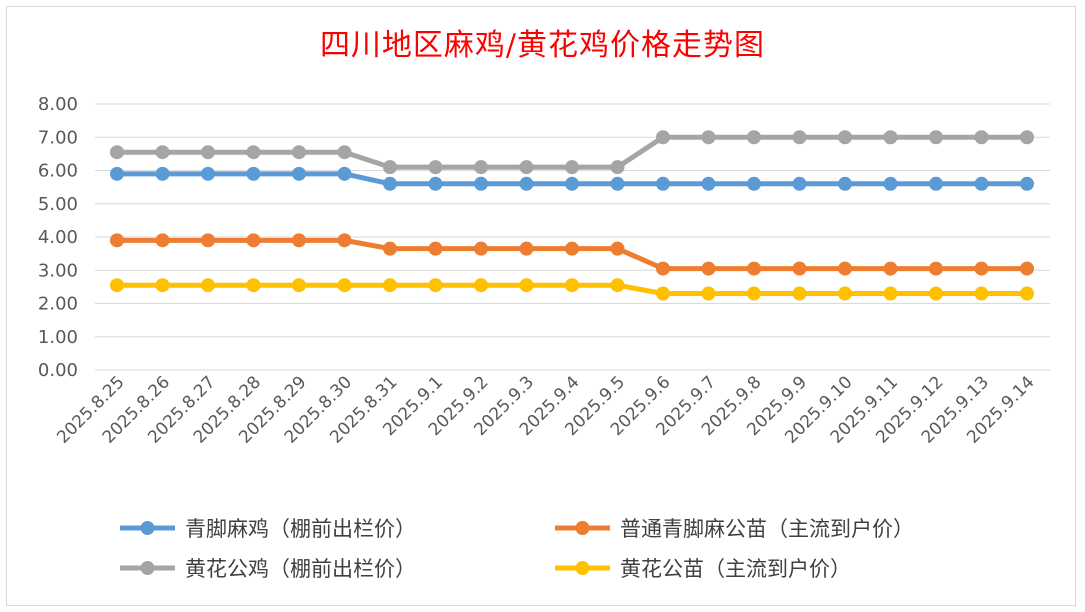 This screenshot has height=612, width=1085. What do you see at coordinates (734, 529) in the screenshot?
I see `legend-item: 普通青脚麻公苗（主流到户价）` at bounding box center [734, 529].